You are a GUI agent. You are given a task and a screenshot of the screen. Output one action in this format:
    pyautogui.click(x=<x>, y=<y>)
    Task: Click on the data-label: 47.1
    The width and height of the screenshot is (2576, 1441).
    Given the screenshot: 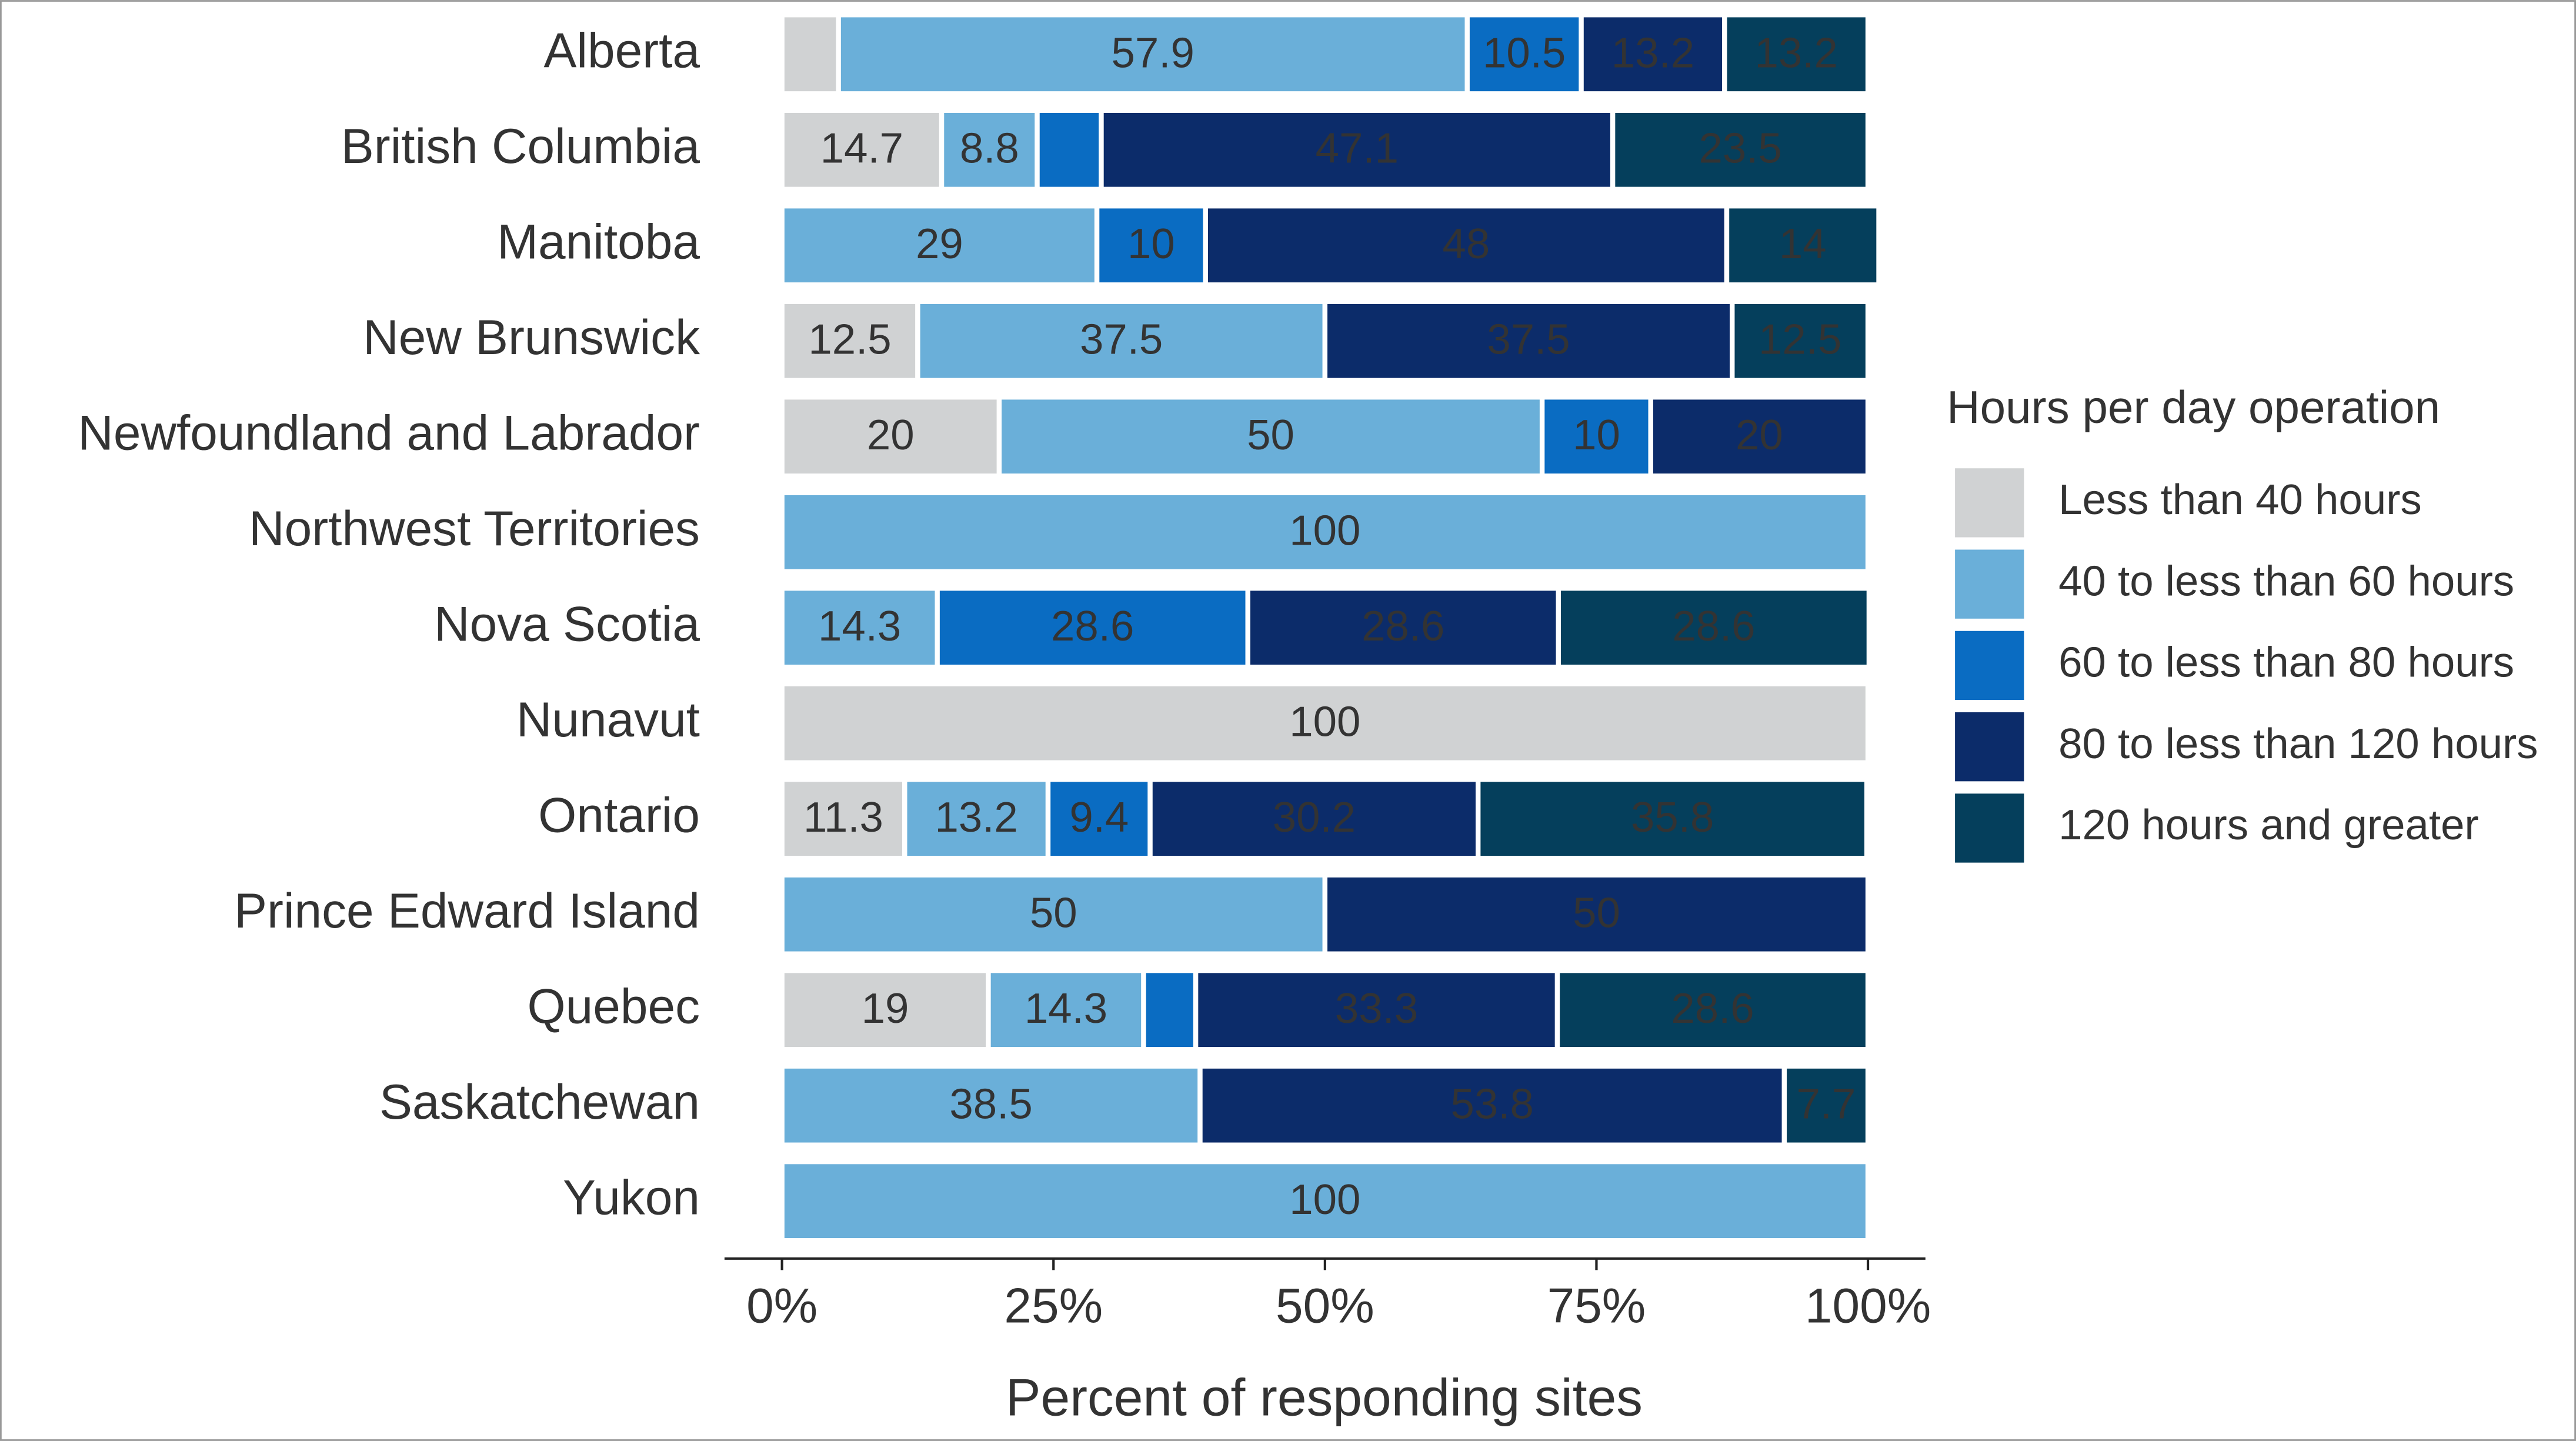 What is the action you would take?
    pyautogui.click(x=1357, y=148)
    